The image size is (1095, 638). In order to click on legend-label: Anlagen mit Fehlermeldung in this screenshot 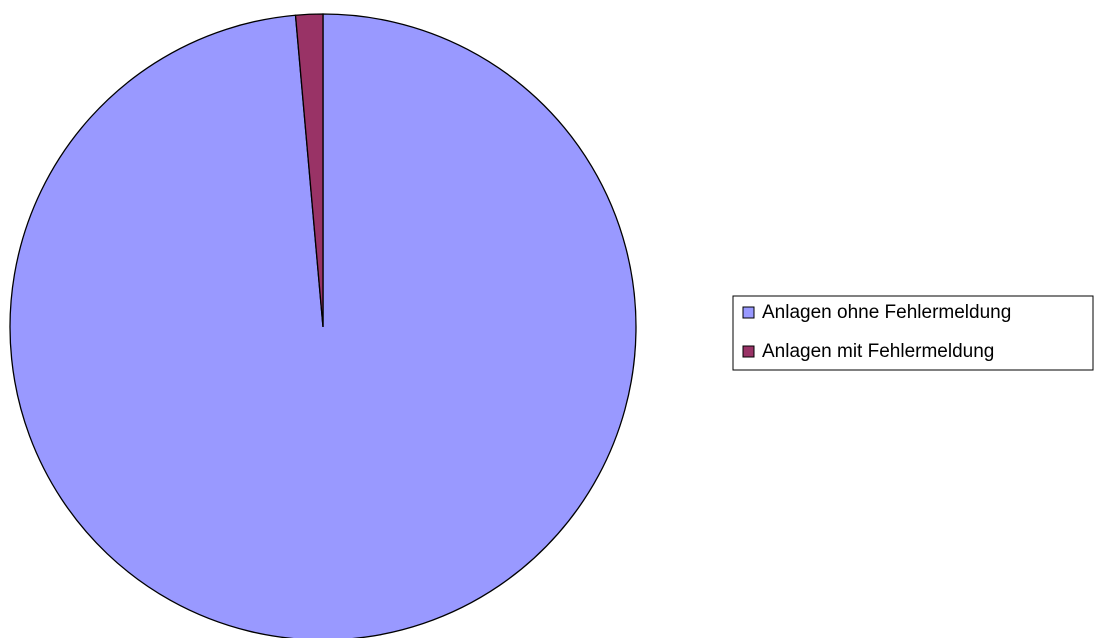, I will do `click(878, 351)`.